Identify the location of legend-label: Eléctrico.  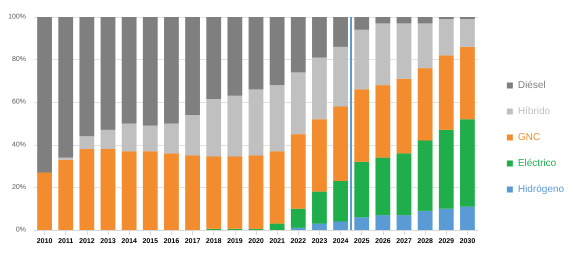
(537, 163).